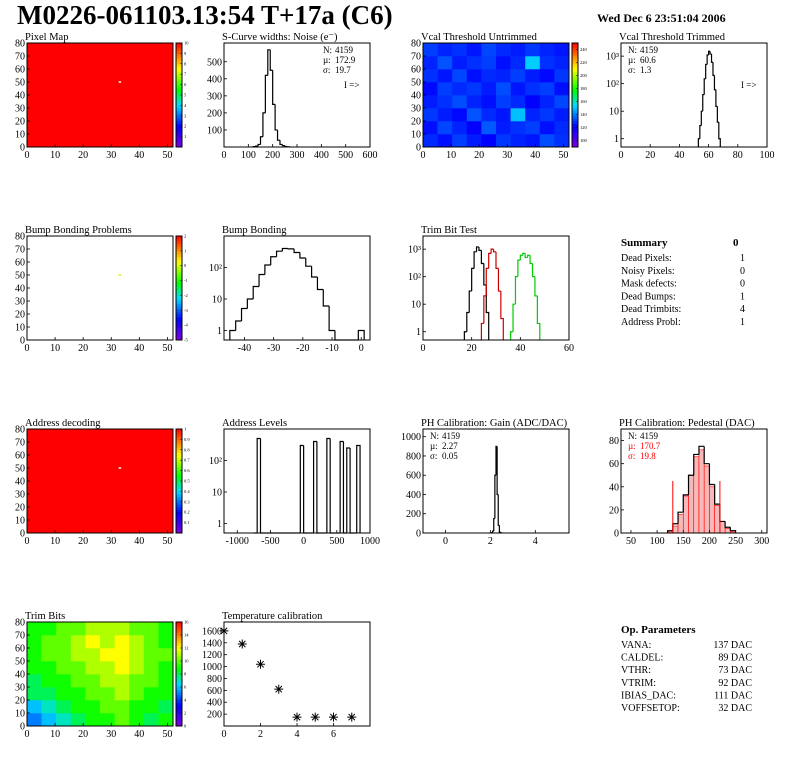  What do you see at coordinates (20, 469) in the screenshot?
I see `y-tick-label: 50` at bounding box center [20, 469].